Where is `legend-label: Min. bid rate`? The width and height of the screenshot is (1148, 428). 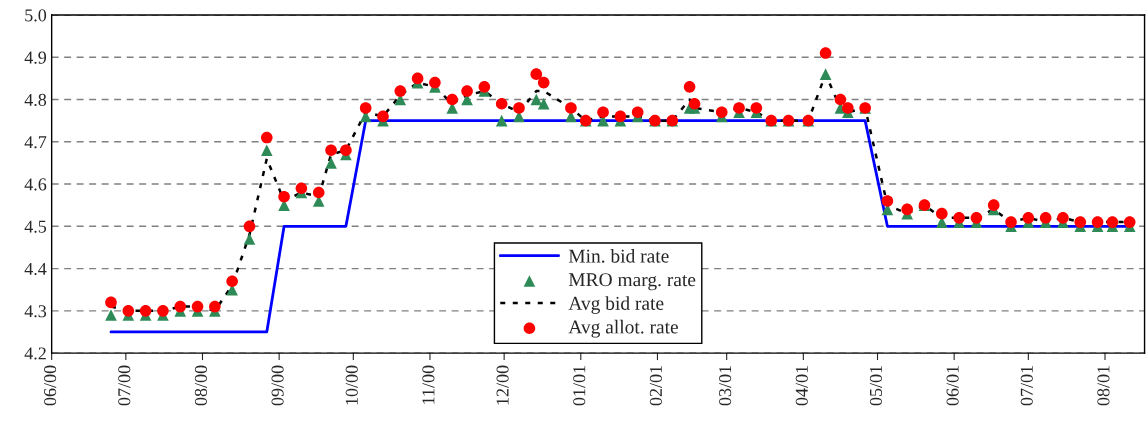
legend-label: Min. bid rate is located at coordinates (618, 255).